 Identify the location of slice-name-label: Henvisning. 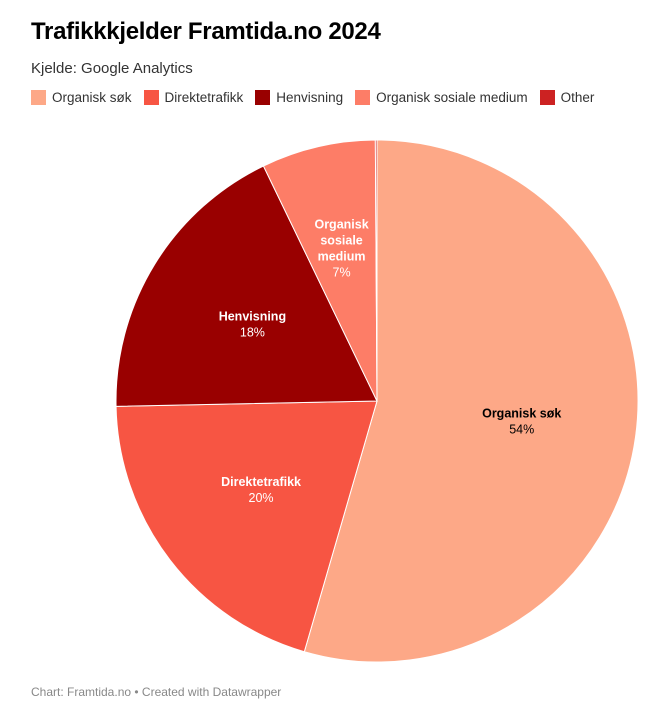
(252, 317).